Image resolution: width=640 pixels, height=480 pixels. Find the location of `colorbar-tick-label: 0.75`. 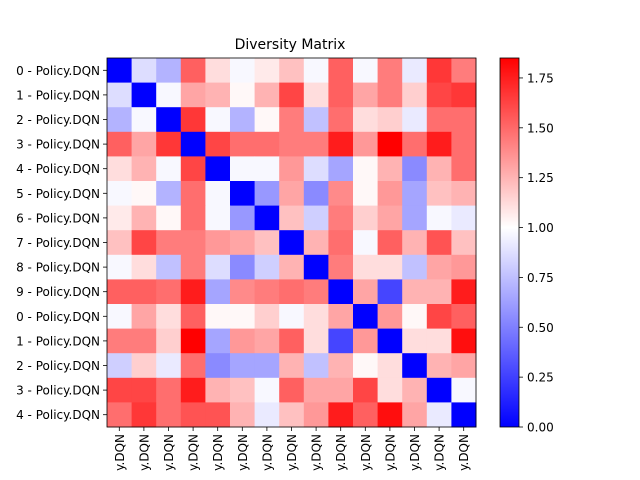

colorbar-tick-label: 0.75 is located at coordinates (540, 278).